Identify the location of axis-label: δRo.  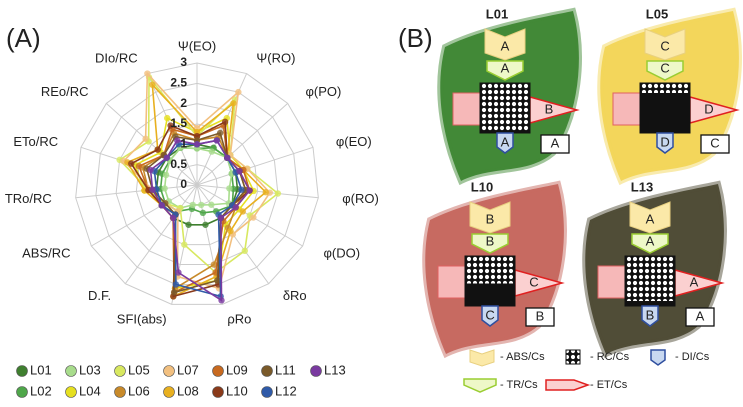
(295, 295).